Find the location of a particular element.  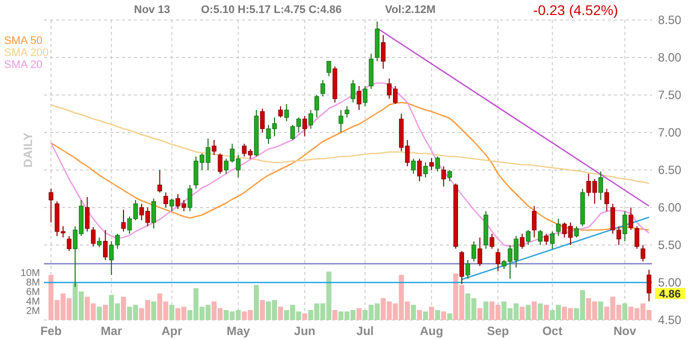

x-tick-label: Jul is located at coordinates (365, 331).